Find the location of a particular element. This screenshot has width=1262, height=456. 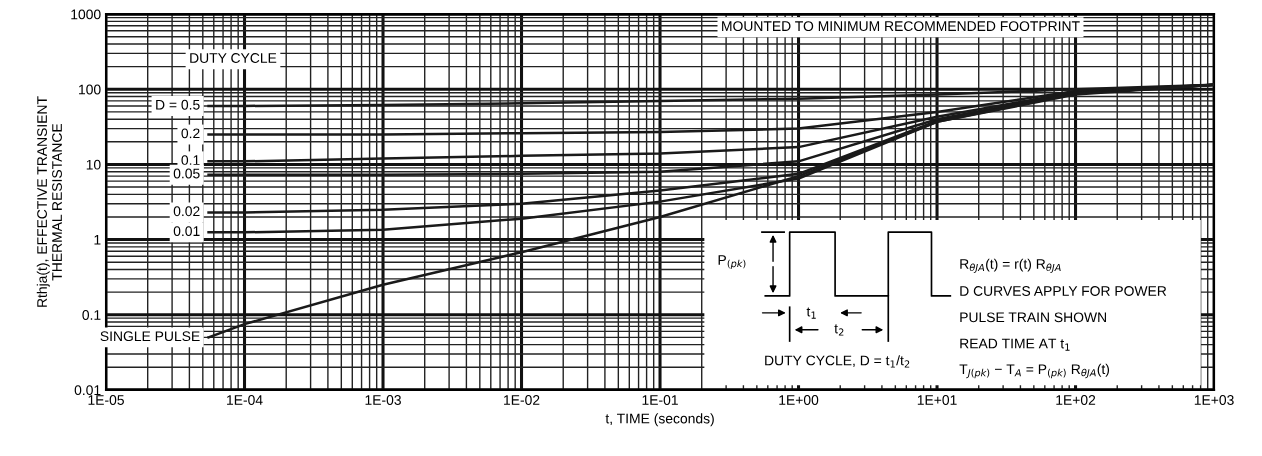

annotation: t$_{1}$ is located at coordinates (811, 313).